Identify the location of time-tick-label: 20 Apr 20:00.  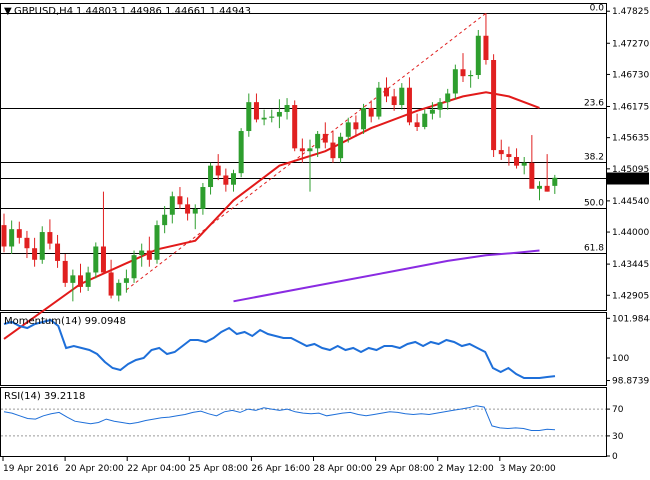
(94, 469).